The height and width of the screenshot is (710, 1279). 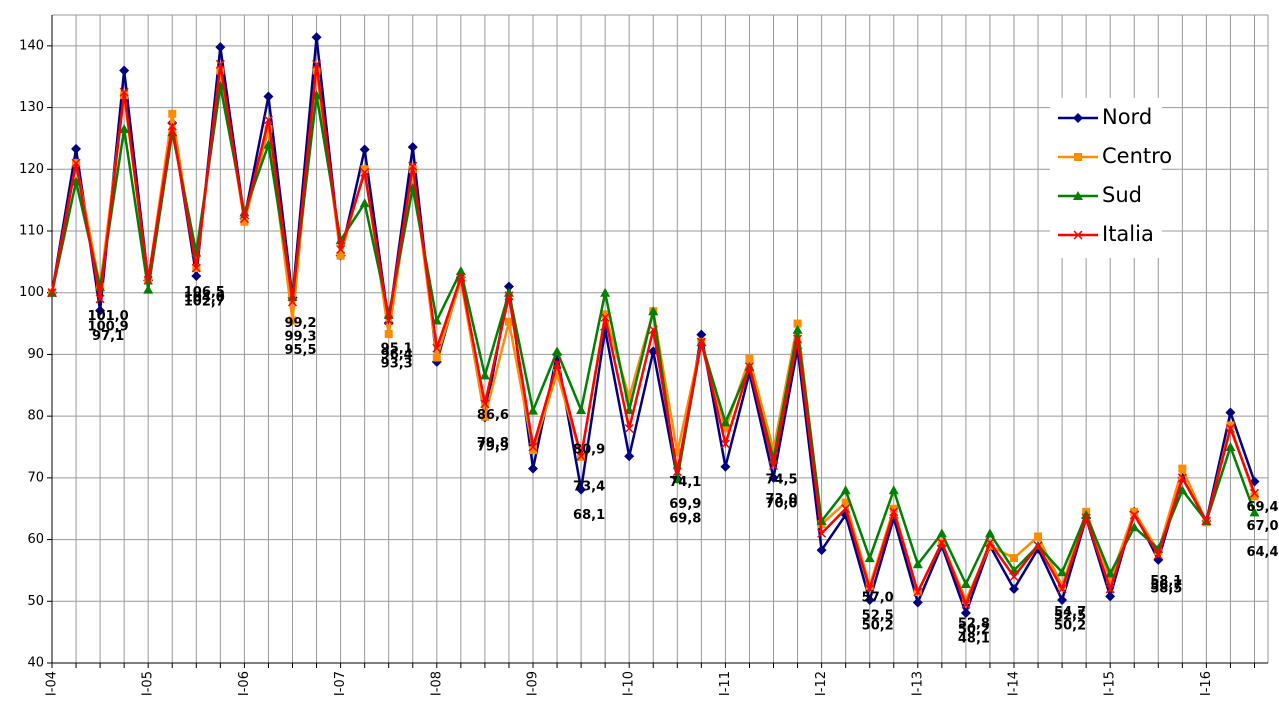 What do you see at coordinates (397, 354) in the screenshot?
I see `value-label: 96,4` at bounding box center [397, 354].